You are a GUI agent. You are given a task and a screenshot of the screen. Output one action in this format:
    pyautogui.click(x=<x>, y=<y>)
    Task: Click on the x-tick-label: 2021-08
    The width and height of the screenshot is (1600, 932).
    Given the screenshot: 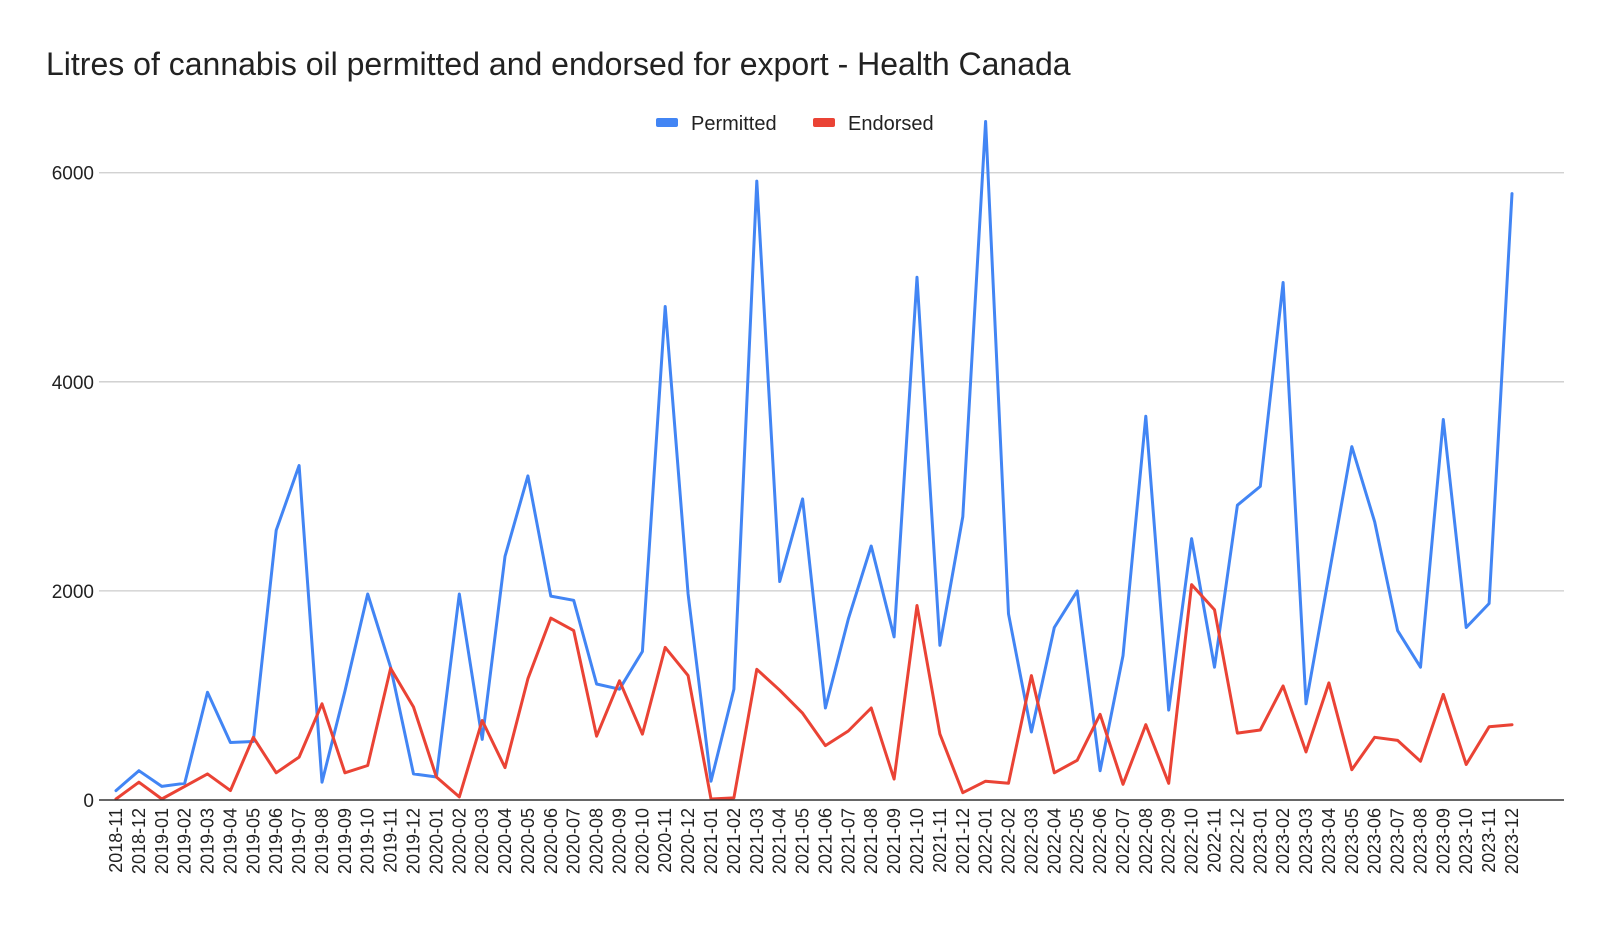 What is the action you would take?
    pyautogui.click(x=871, y=841)
    